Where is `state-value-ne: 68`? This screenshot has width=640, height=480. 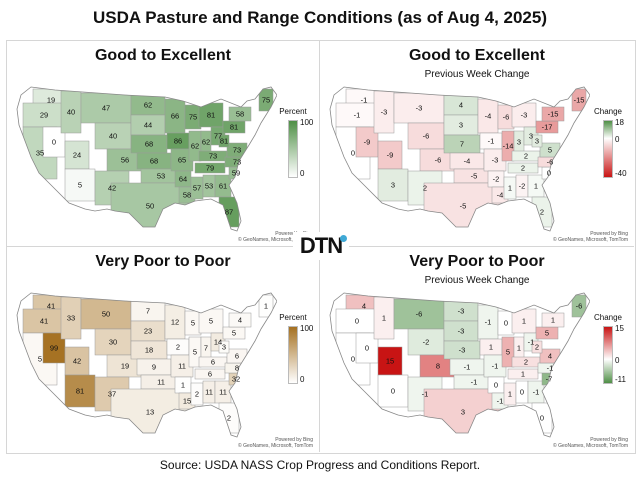
state-value-ne: 68 is located at coordinates (149, 144).